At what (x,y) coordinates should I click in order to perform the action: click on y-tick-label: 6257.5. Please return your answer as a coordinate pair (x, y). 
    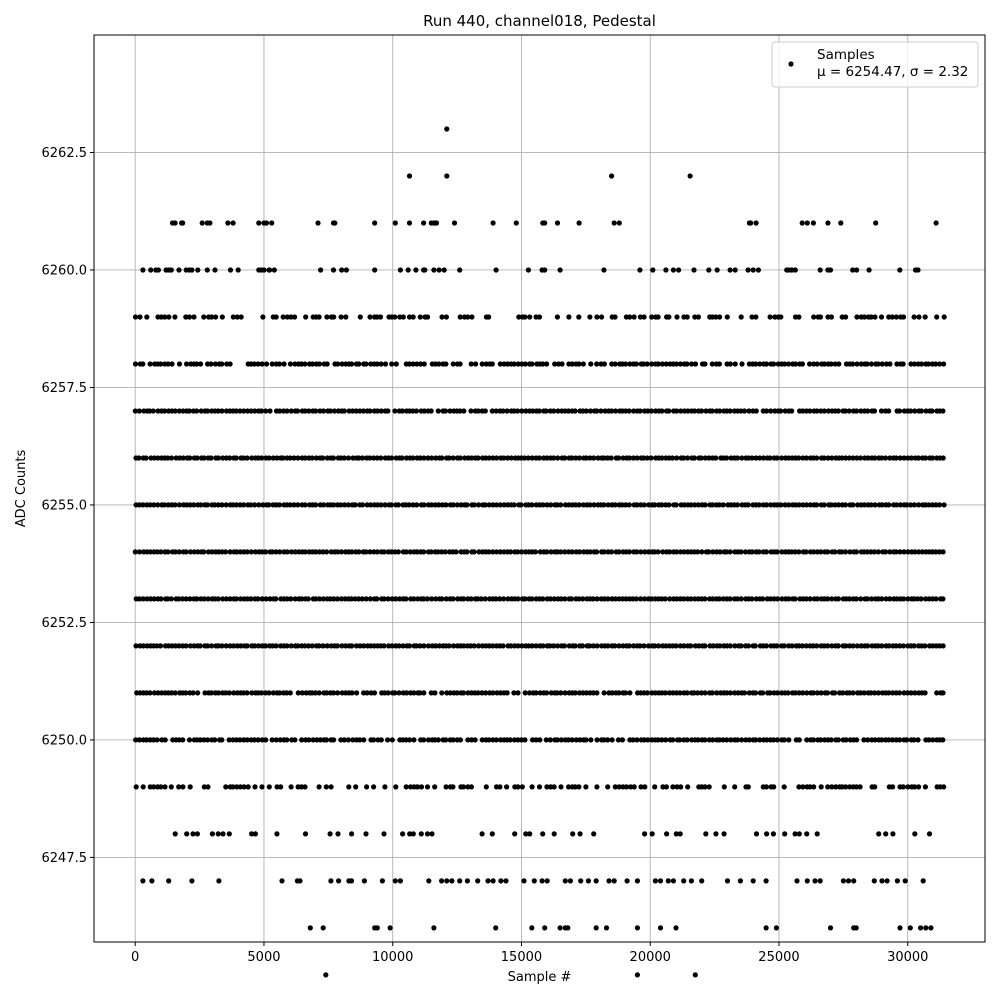
    Looking at the image, I should click on (65, 388).